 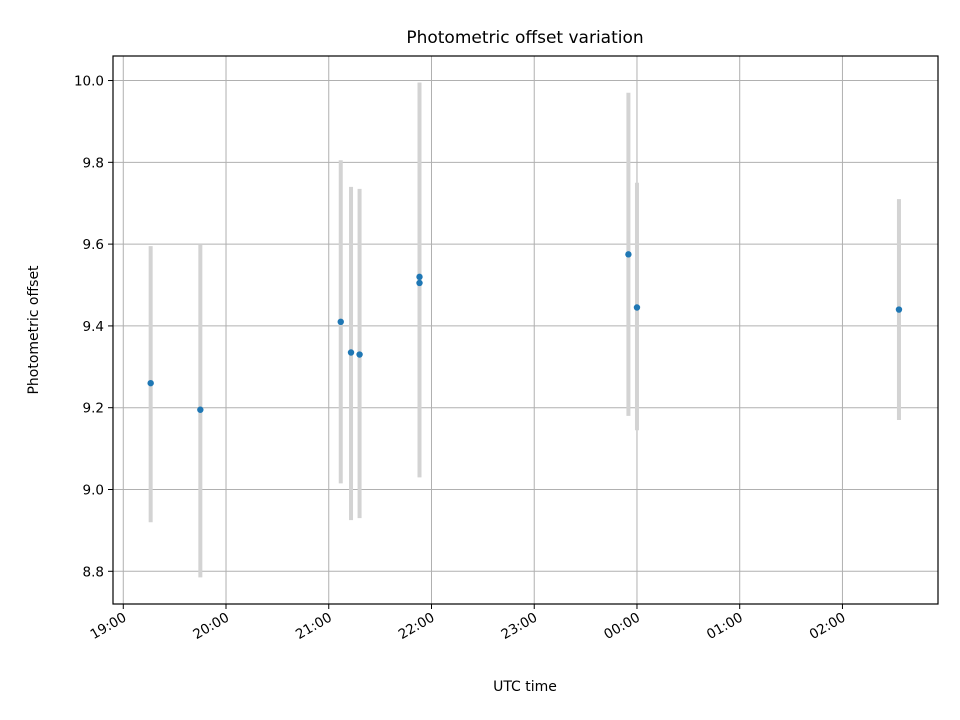 I want to click on x-axis-title: UTC time, so click(x=525, y=687).